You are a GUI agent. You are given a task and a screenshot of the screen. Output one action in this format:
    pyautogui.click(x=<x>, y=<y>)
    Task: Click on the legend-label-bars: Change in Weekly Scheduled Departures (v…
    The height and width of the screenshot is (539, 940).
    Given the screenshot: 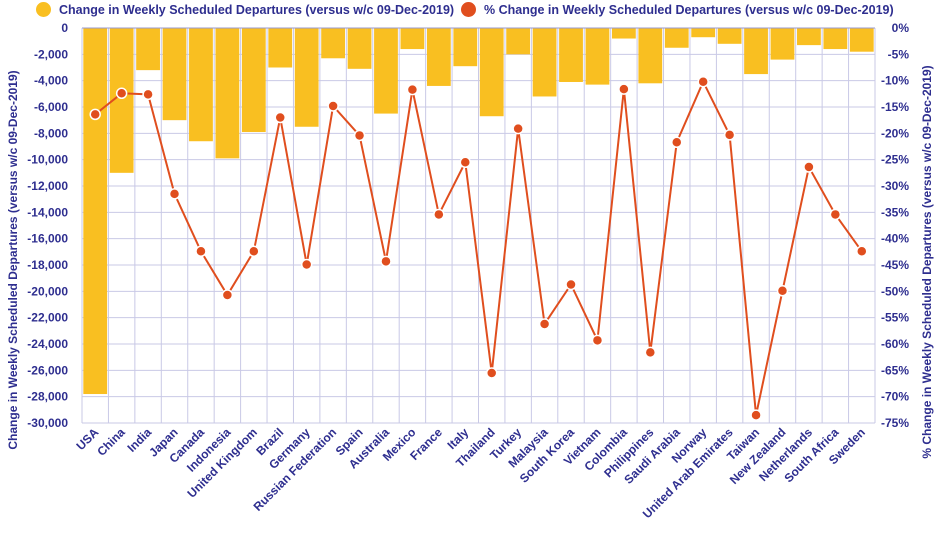 What is the action you would take?
    pyautogui.click(x=257, y=9)
    